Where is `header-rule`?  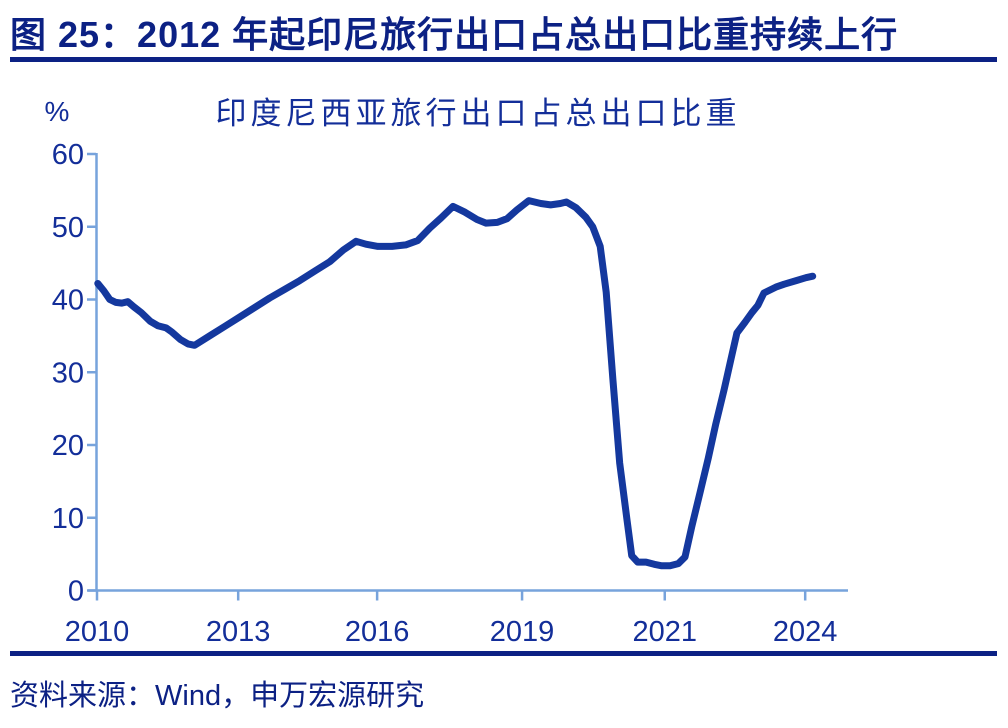
header-rule is located at coordinates (503, 59).